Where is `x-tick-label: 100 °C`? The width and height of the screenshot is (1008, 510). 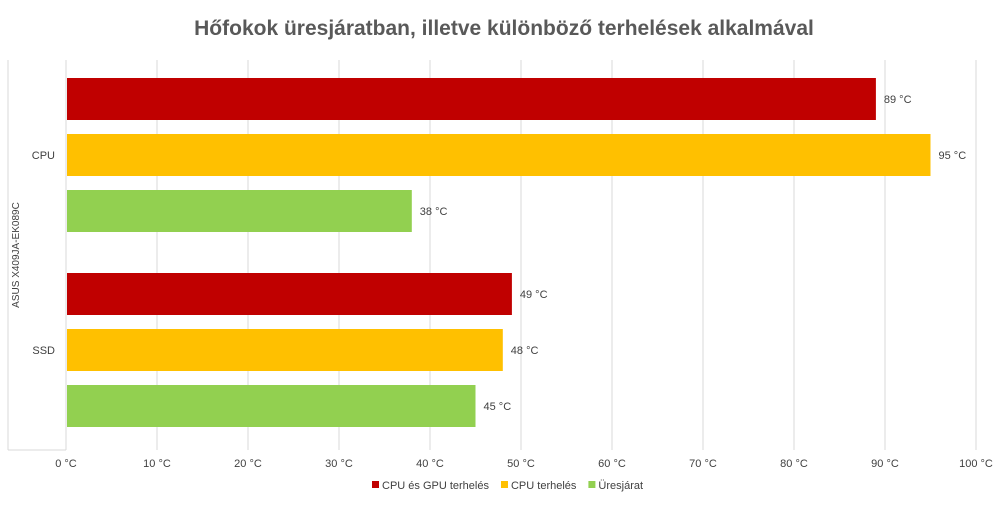
x-tick-label: 100 °C is located at coordinates (976, 464).